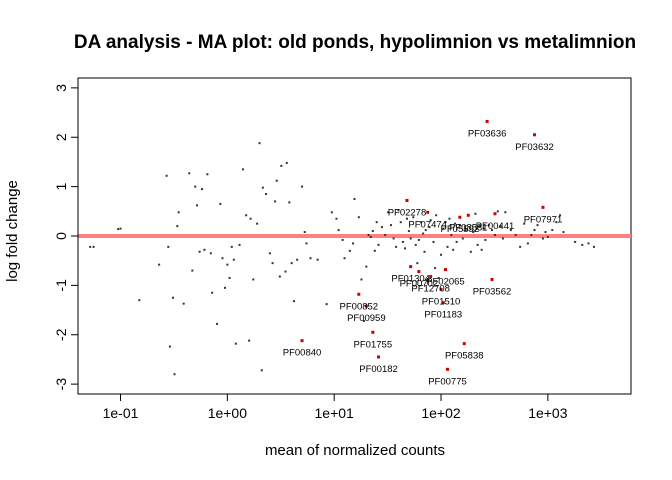 This screenshot has height=480, width=672. I want to click on x-tick-label: 1e+01, so click(335, 413).